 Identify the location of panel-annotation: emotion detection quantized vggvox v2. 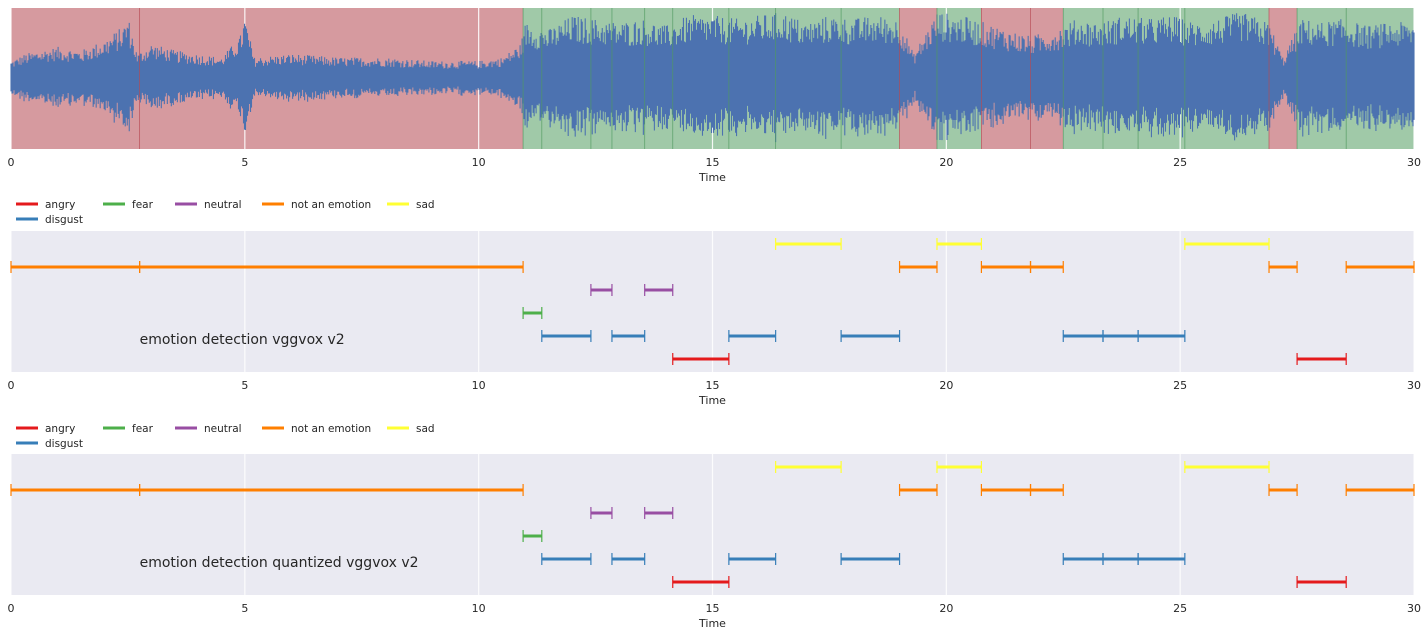
(279, 563).